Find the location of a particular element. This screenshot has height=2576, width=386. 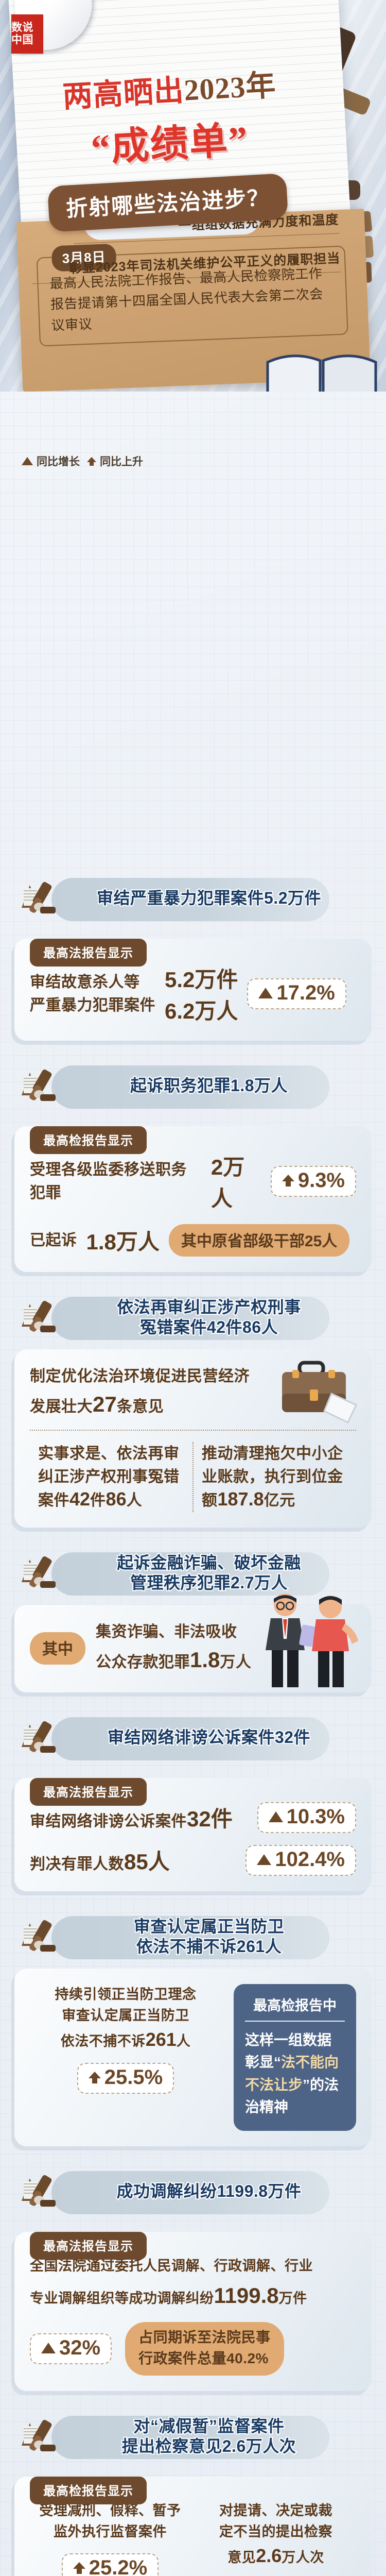

growth-badge-value: 32% is located at coordinates (80, 2348).